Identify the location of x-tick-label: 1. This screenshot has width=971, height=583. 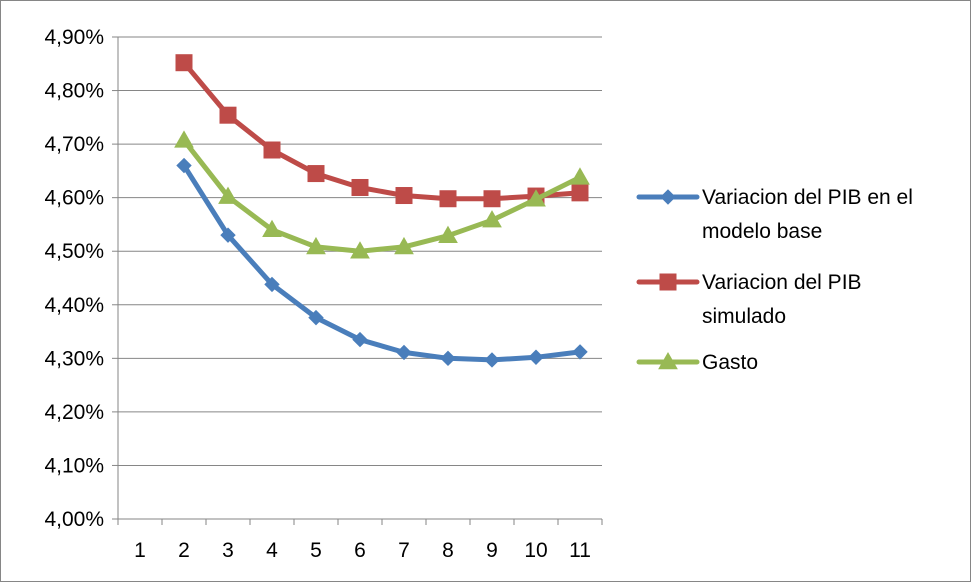
(140, 550).